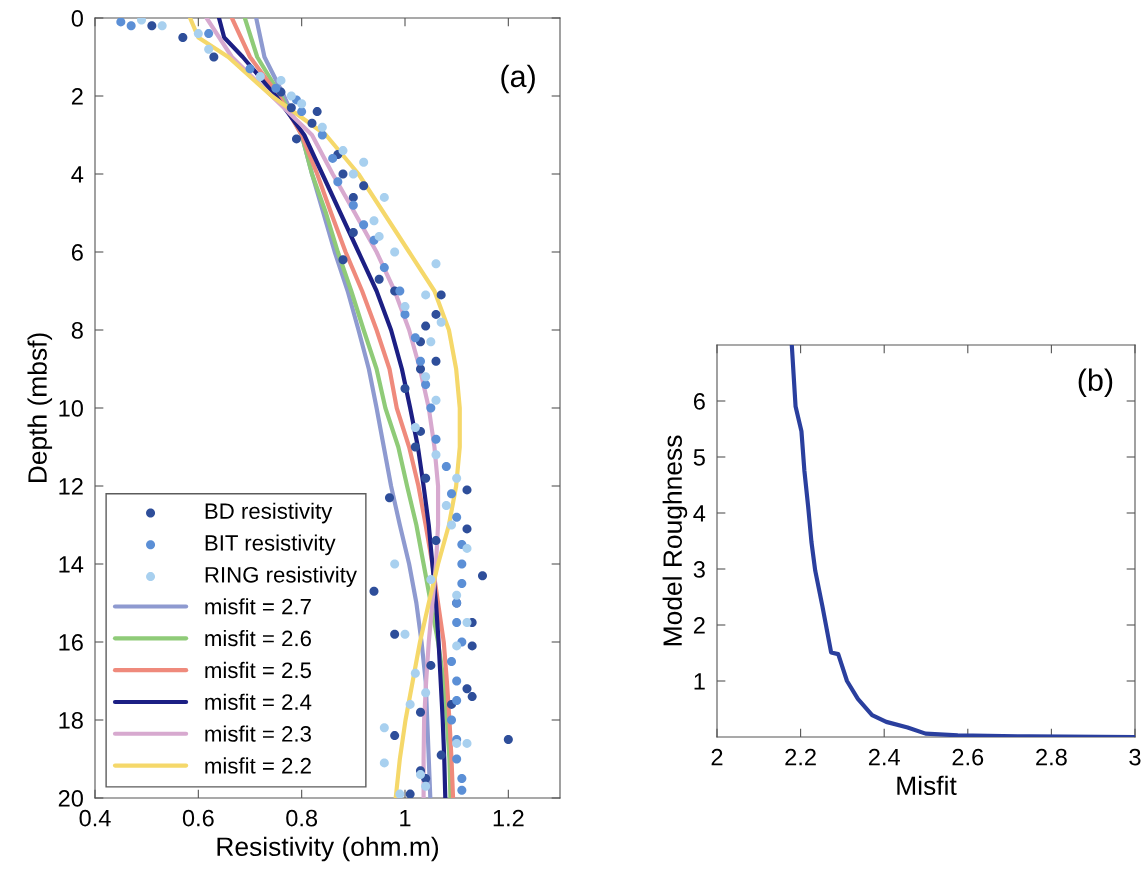 The width and height of the screenshot is (1148, 869). I want to click on annotation: (b), so click(1095, 382).